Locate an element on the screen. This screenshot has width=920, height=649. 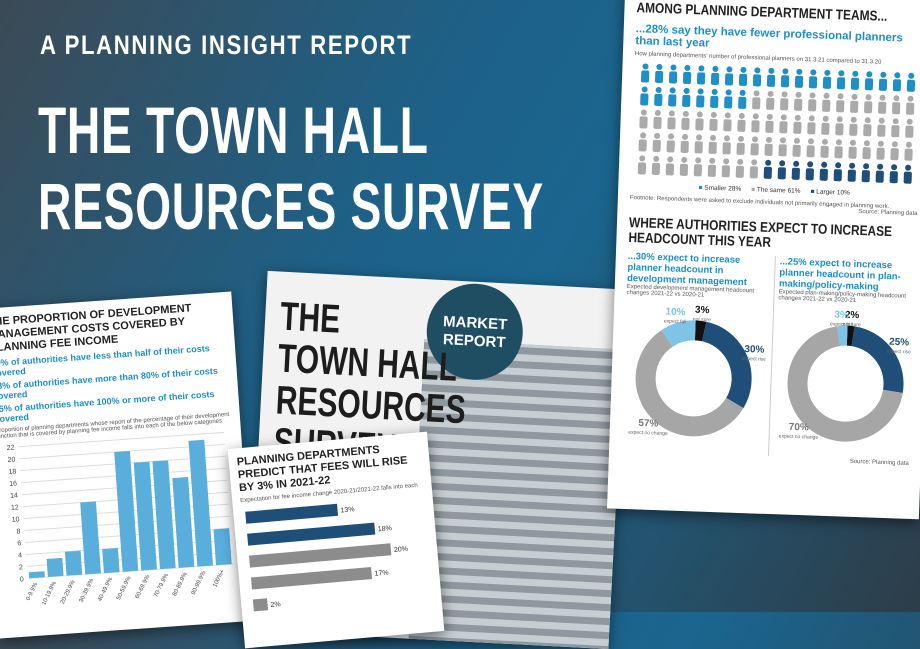
segment-name: expect fall is located at coordinates (841, 324).